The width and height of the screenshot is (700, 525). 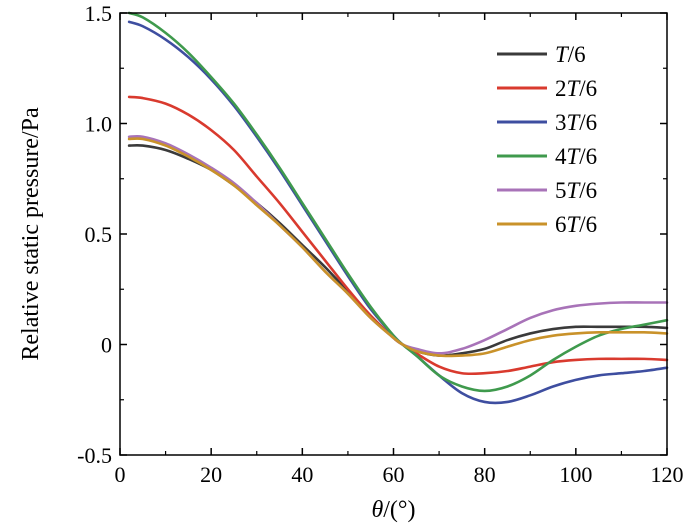 I want to click on x-tick-label: 100, so click(x=575, y=474).